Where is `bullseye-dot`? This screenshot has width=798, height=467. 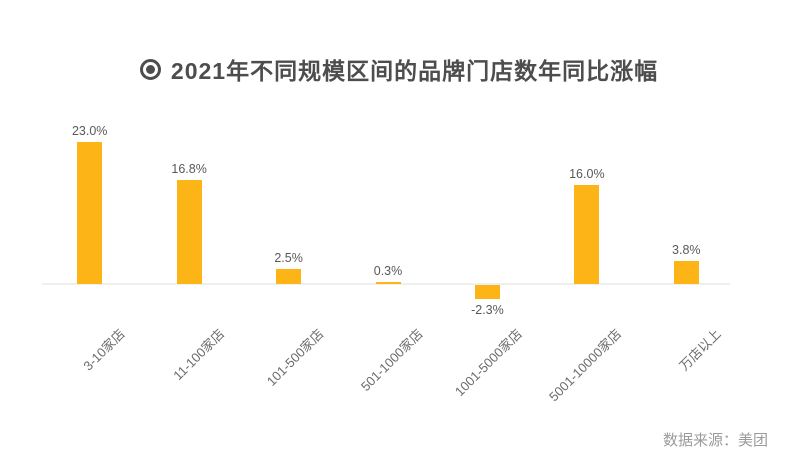
bullseye-dot is located at coordinates (150, 69).